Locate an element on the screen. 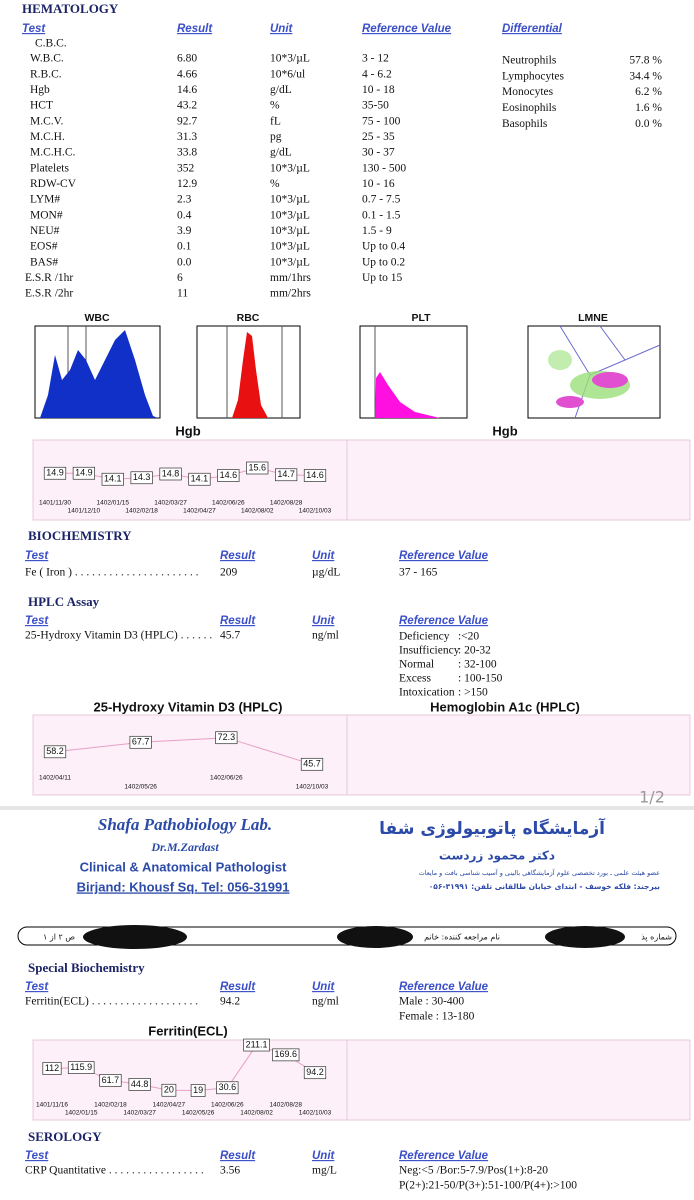 The height and width of the screenshot is (1200, 694). date-label: 1402/05/26 is located at coordinates (140, 787).